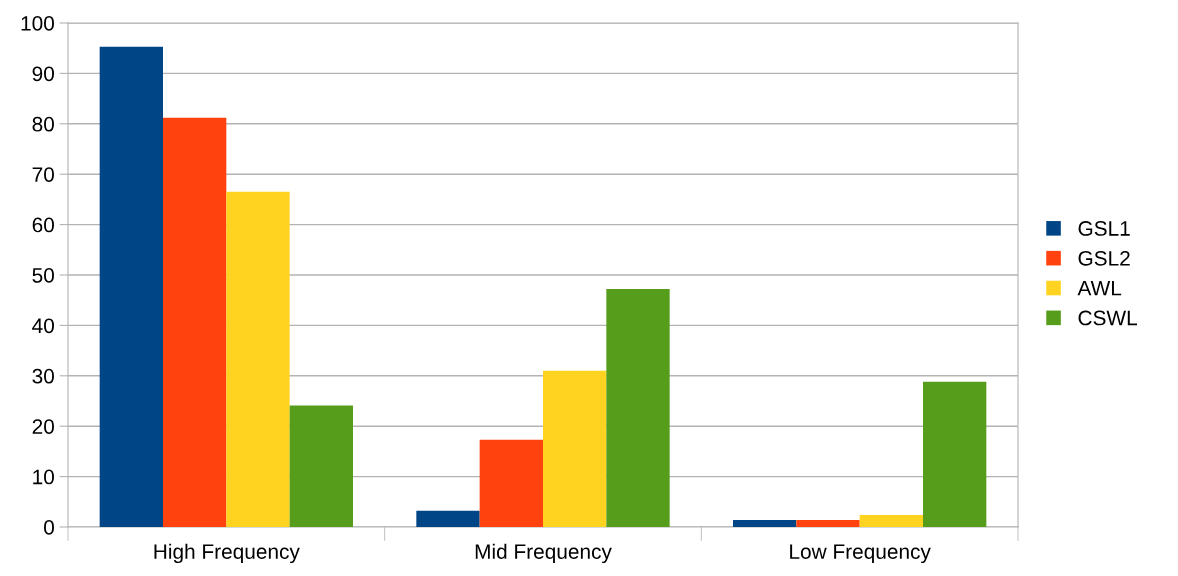 The height and width of the screenshot is (576, 1178). Describe the element at coordinates (43, 426) in the screenshot. I see `y-tick-label: 20` at that location.